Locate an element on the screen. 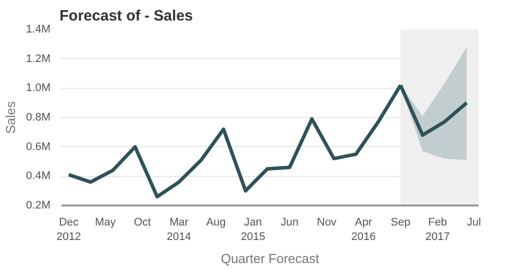  chart-title: Forecast of - Sales is located at coordinates (126, 16).